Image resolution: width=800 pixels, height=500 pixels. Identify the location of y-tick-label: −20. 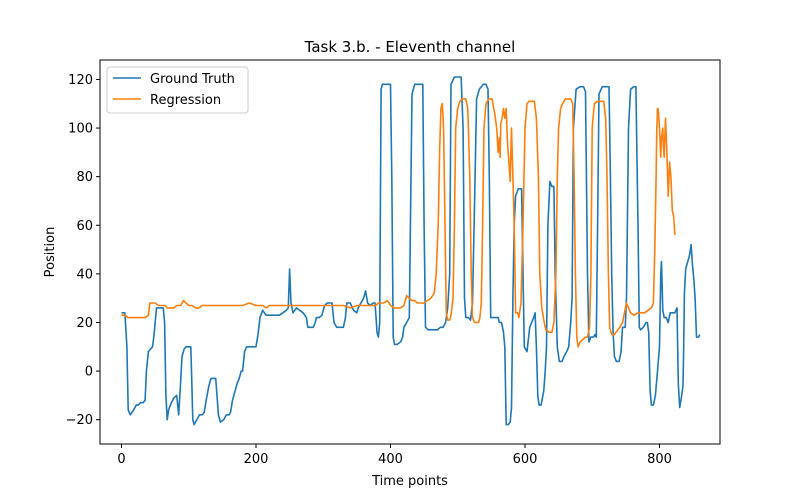
(79, 420).